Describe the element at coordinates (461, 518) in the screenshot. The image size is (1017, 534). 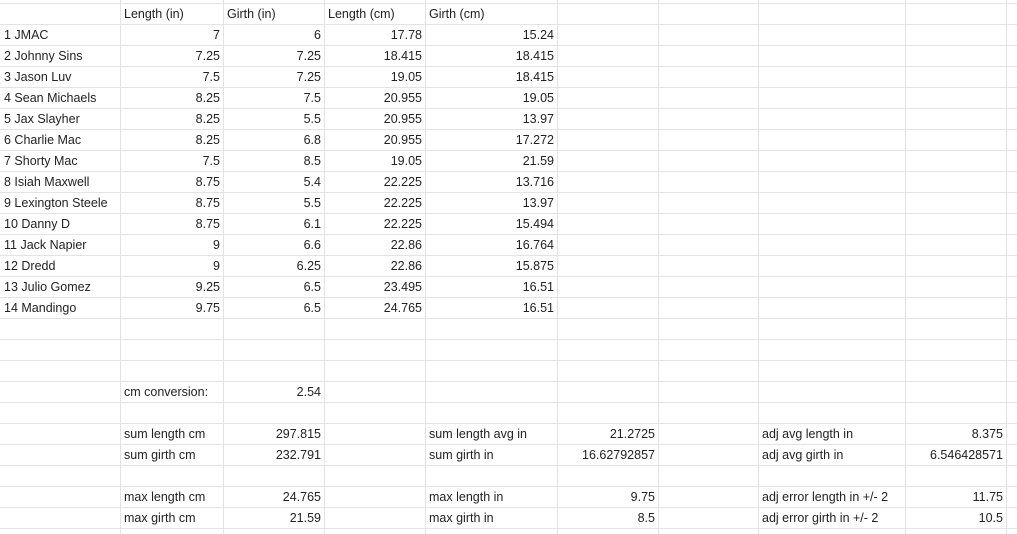
I see `max-girth-in-label: max girth in` at that location.